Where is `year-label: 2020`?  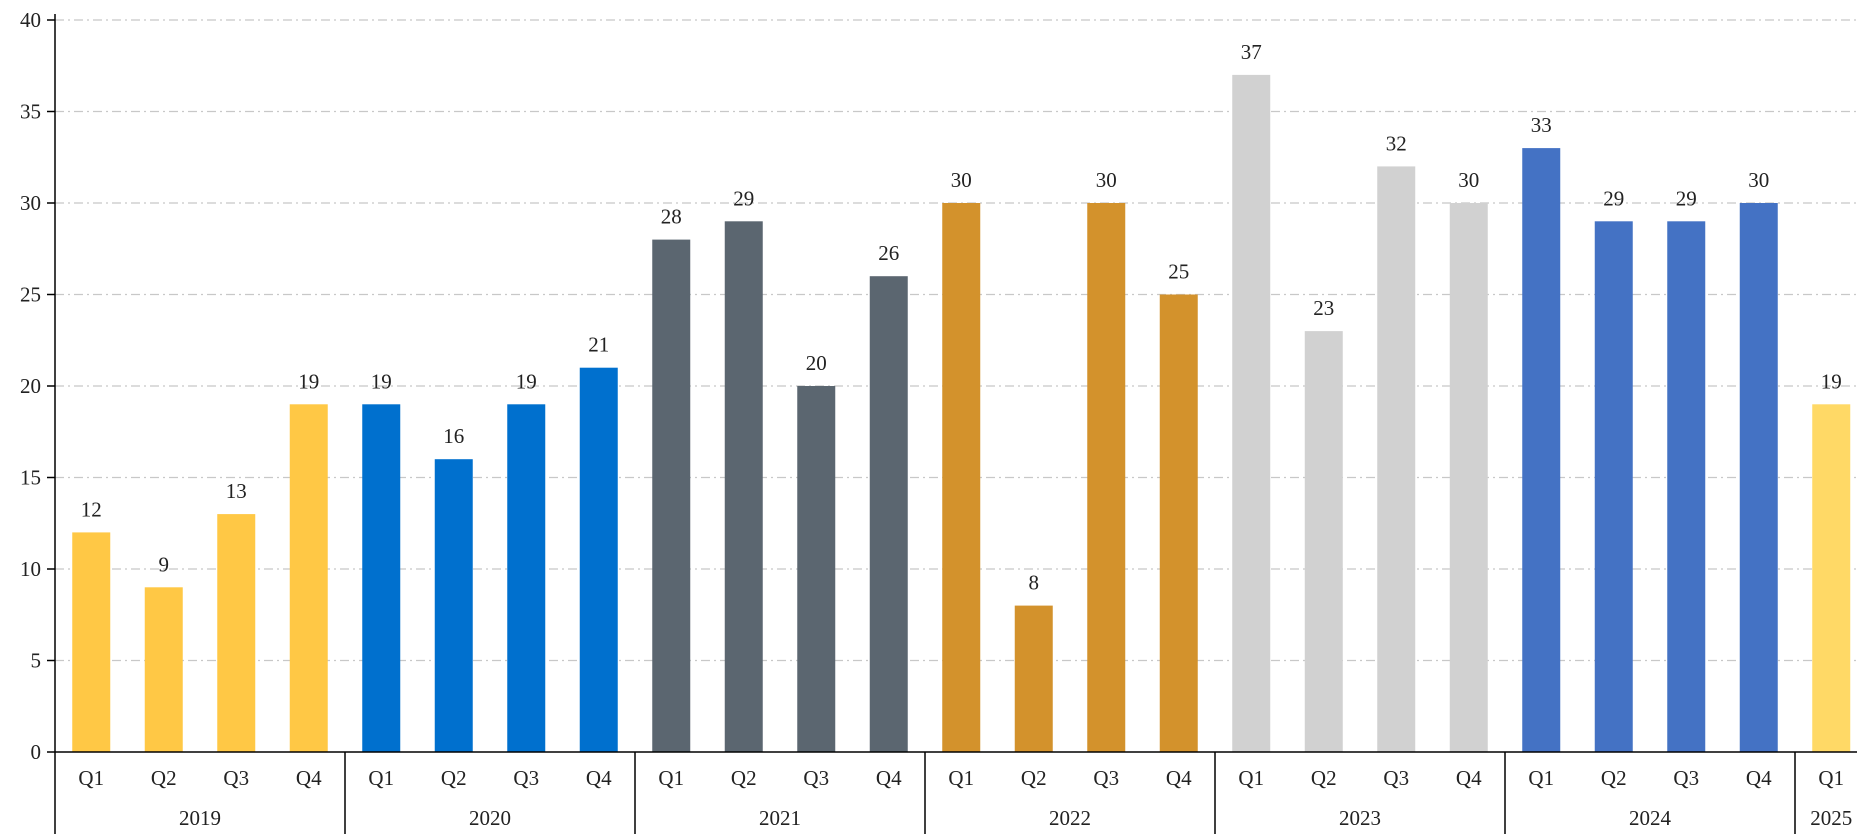
year-label: 2020 is located at coordinates (490, 818).